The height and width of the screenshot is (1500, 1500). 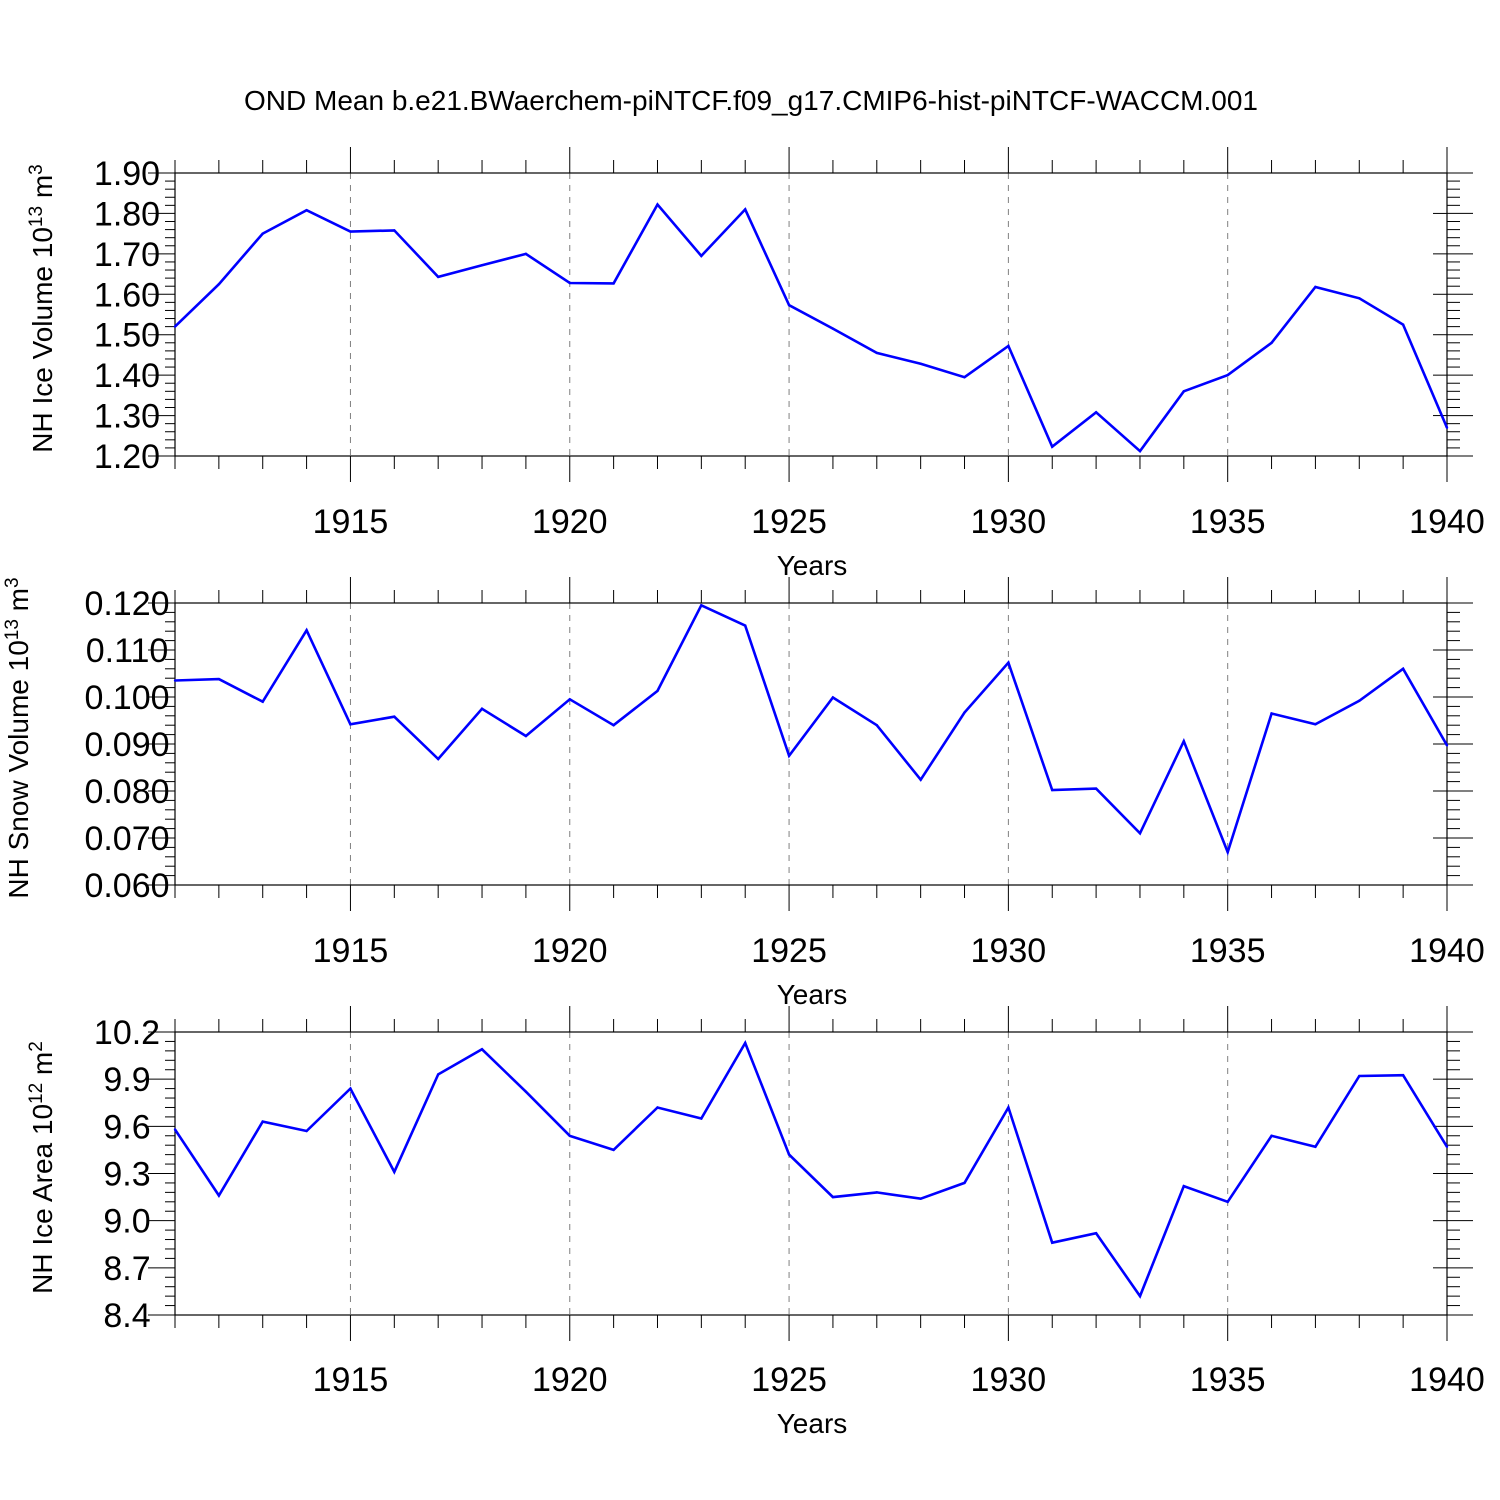 What do you see at coordinates (42, 340) in the screenshot?
I see `y-label-text: NH Ice Volume 10` at bounding box center [42, 340].